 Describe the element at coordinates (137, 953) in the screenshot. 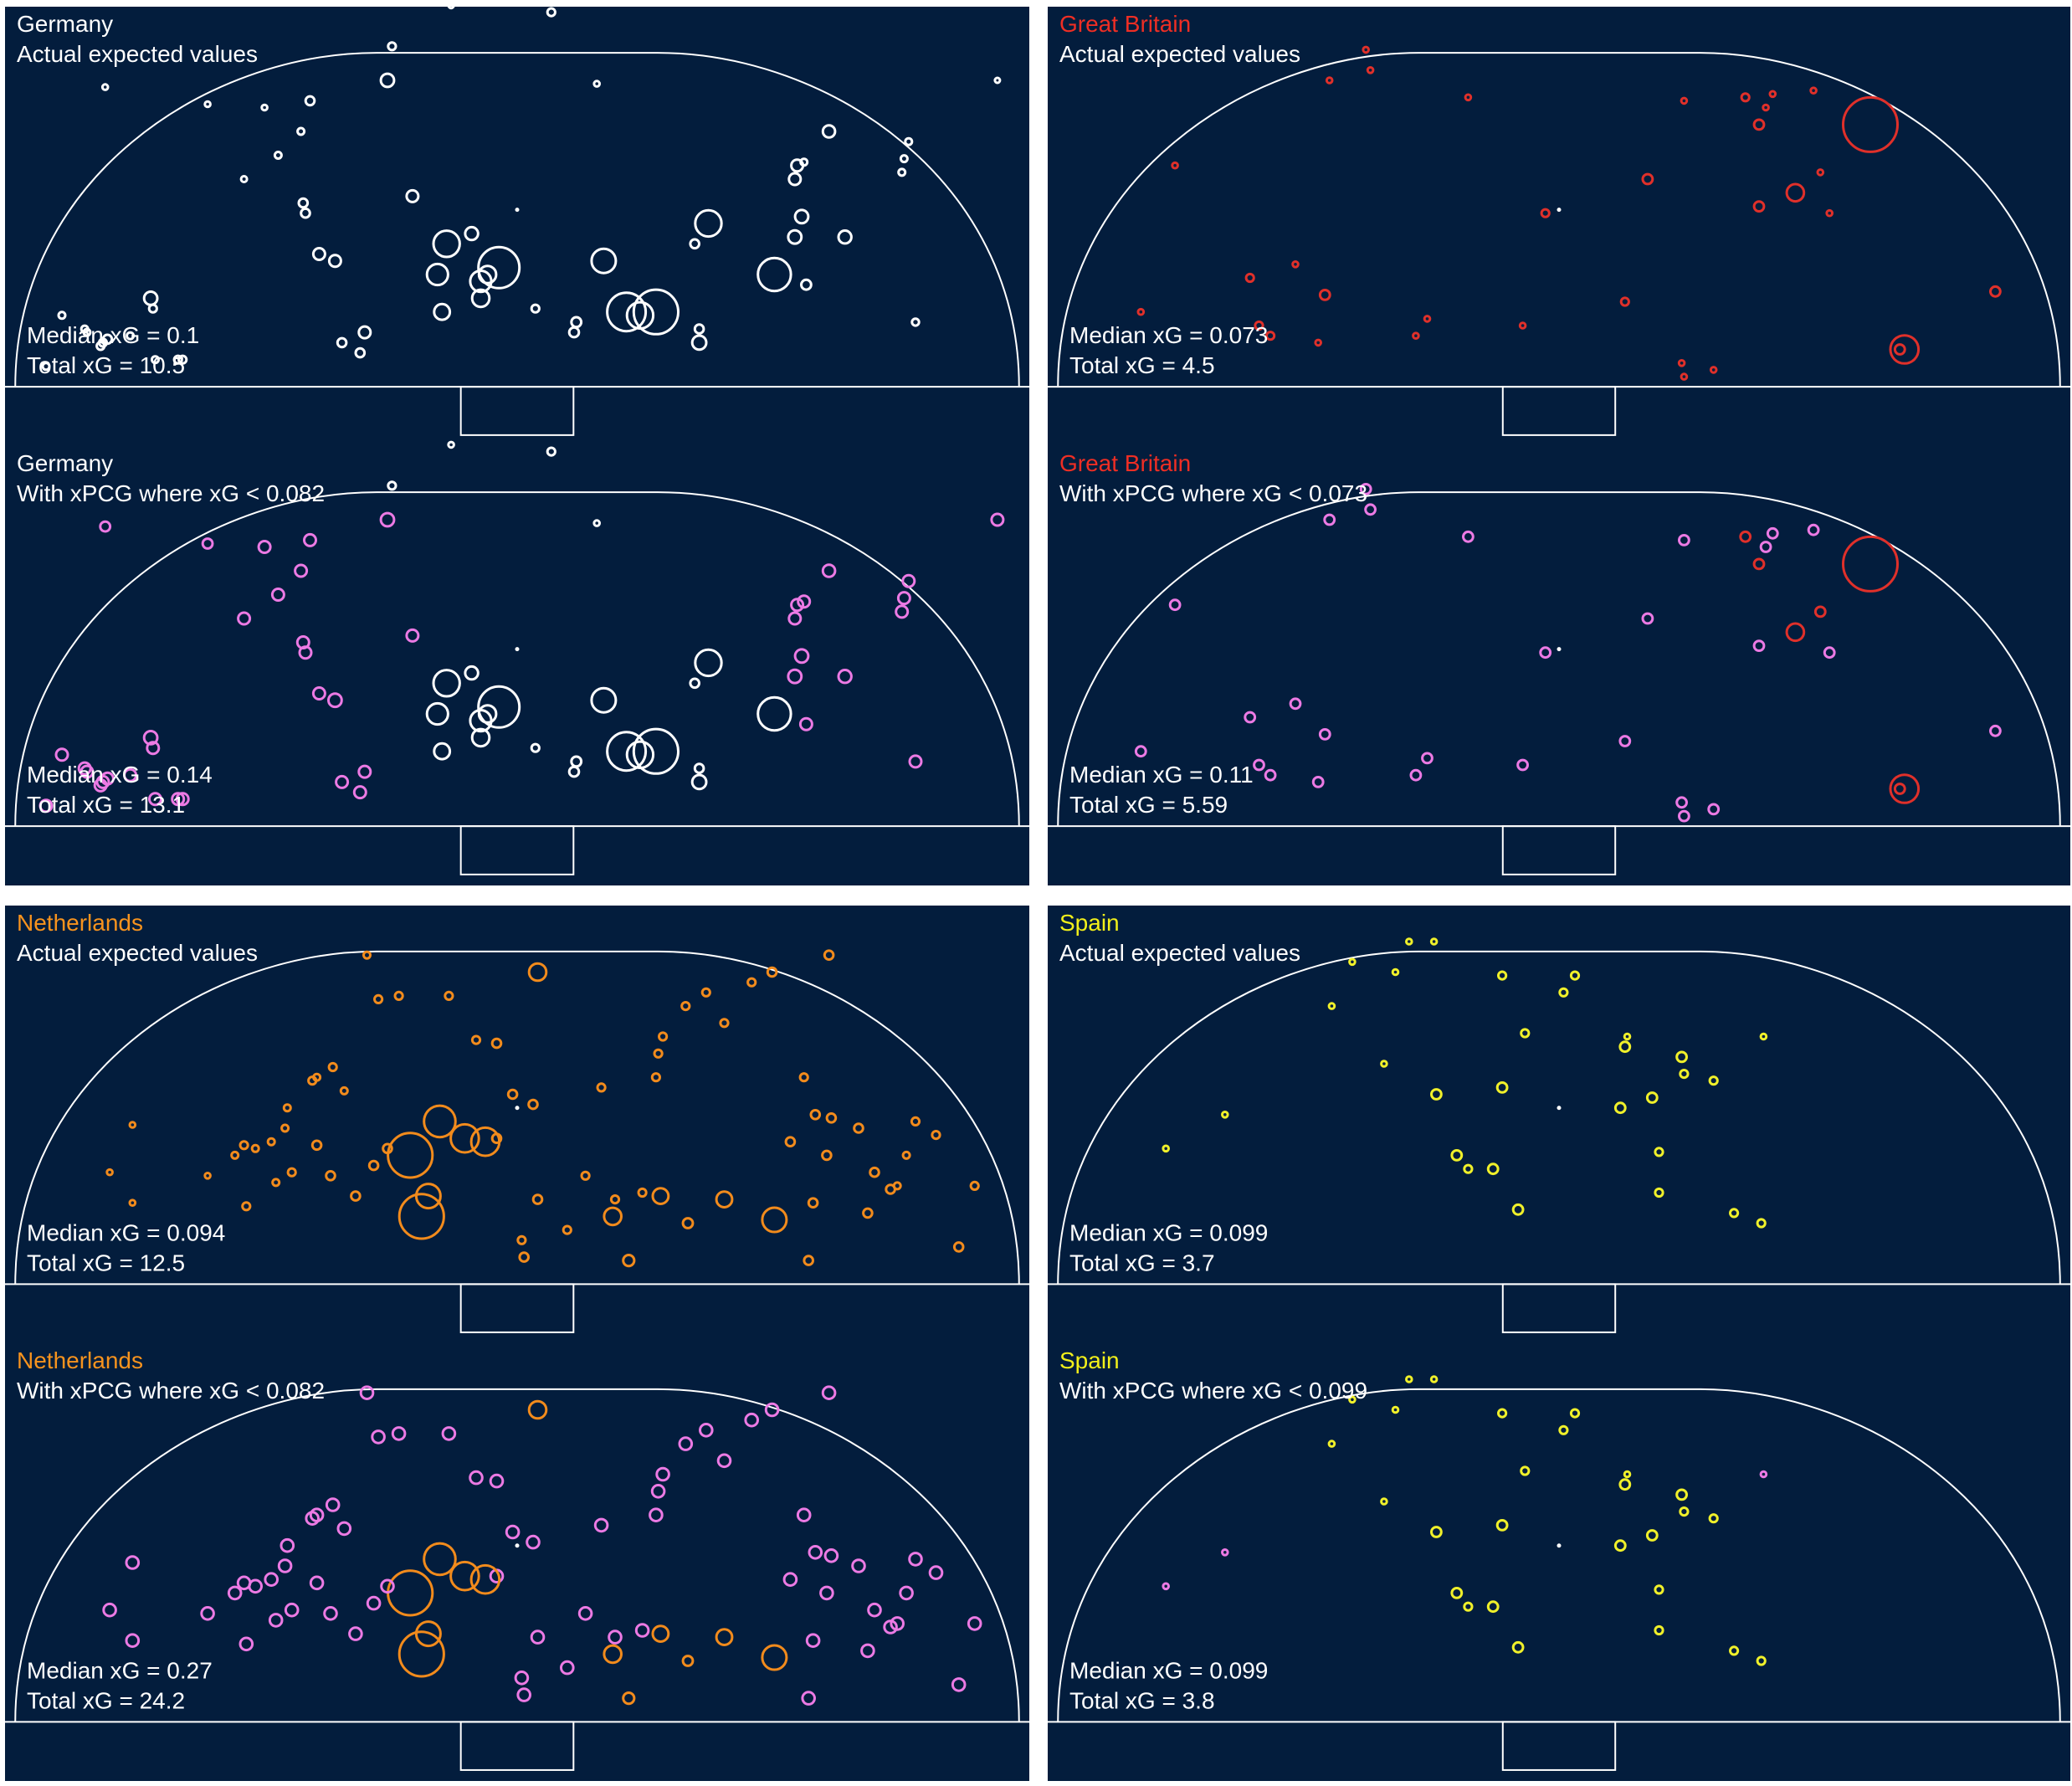

I see `panel-subtitle: Actual expected values` at that location.